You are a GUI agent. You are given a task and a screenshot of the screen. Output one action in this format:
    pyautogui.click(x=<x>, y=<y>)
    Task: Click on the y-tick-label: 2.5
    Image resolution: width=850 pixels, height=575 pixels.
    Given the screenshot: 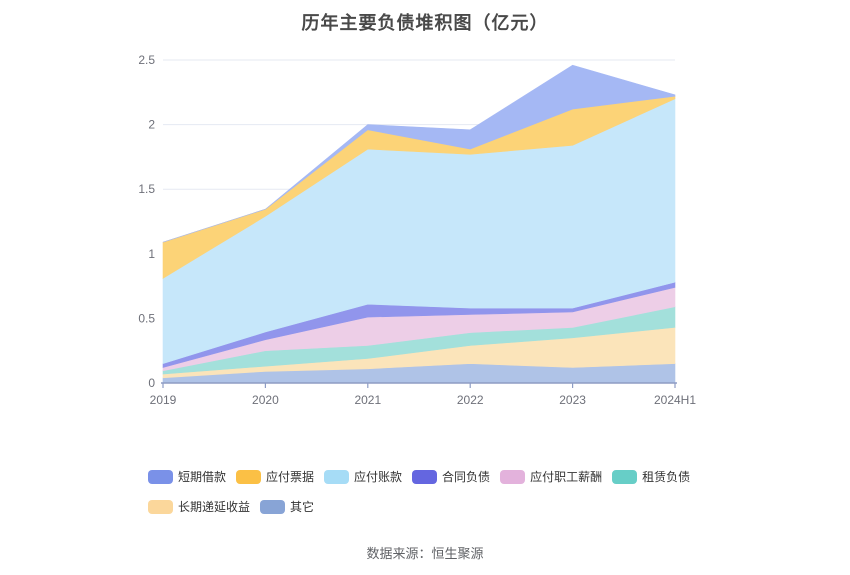 What is the action you would take?
    pyautogui.click(x=146, y=60)
    